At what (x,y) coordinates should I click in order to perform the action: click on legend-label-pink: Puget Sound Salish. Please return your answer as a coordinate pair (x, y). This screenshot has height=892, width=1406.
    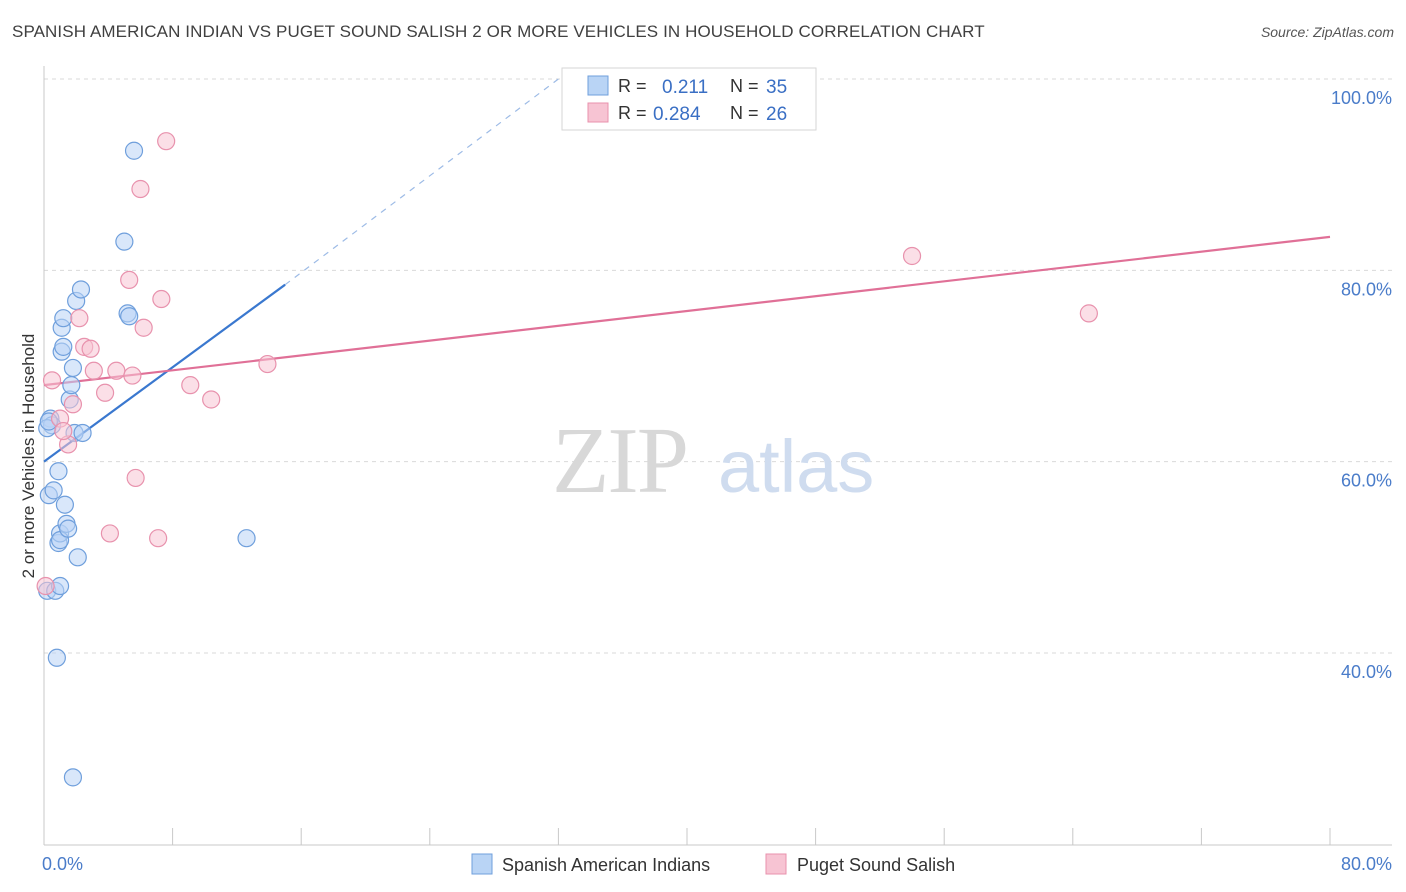
    Looking at the image, I should click on (876, 865).